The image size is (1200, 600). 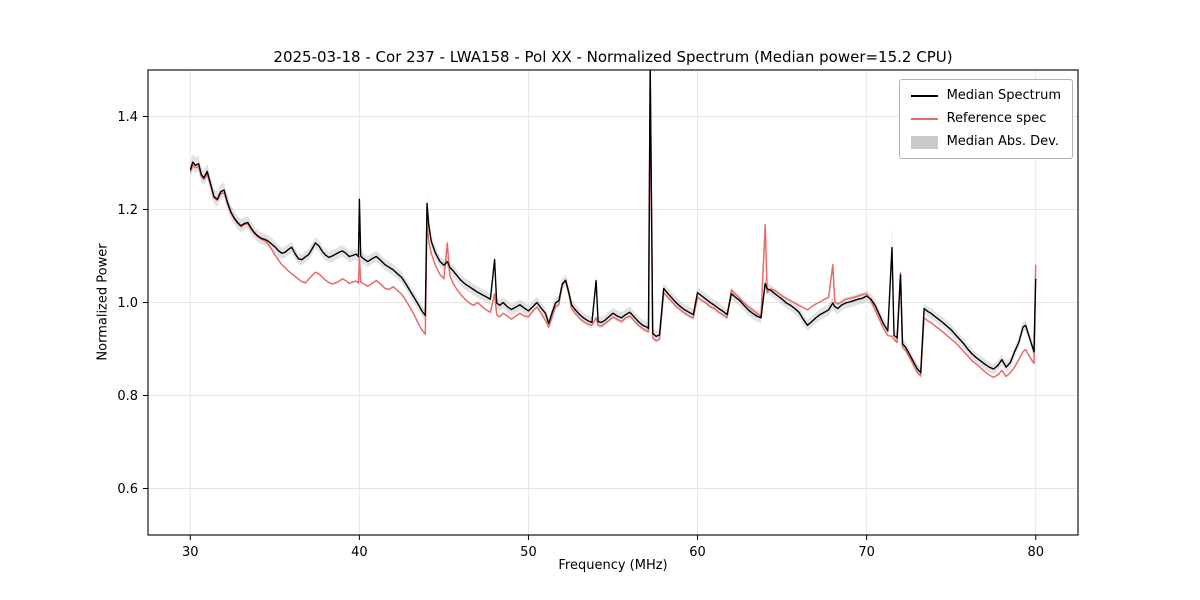 I want to click on x-tick-label: 70, so click(x=866, y=552).